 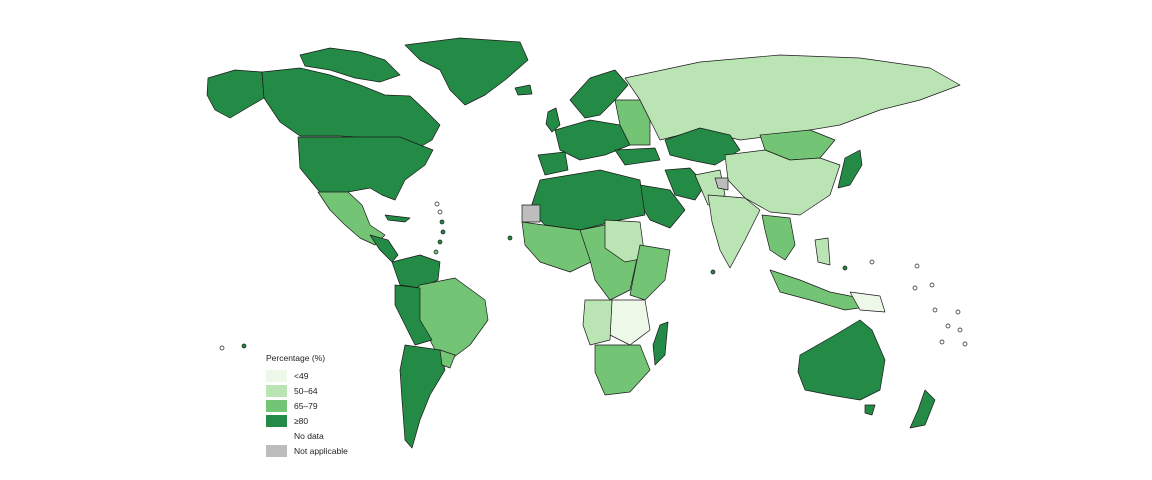 What do you see at coordinates (296, 358) in the screenshot?
I see `legend-title: Percentage (%)` at bounding box center [296, 358].